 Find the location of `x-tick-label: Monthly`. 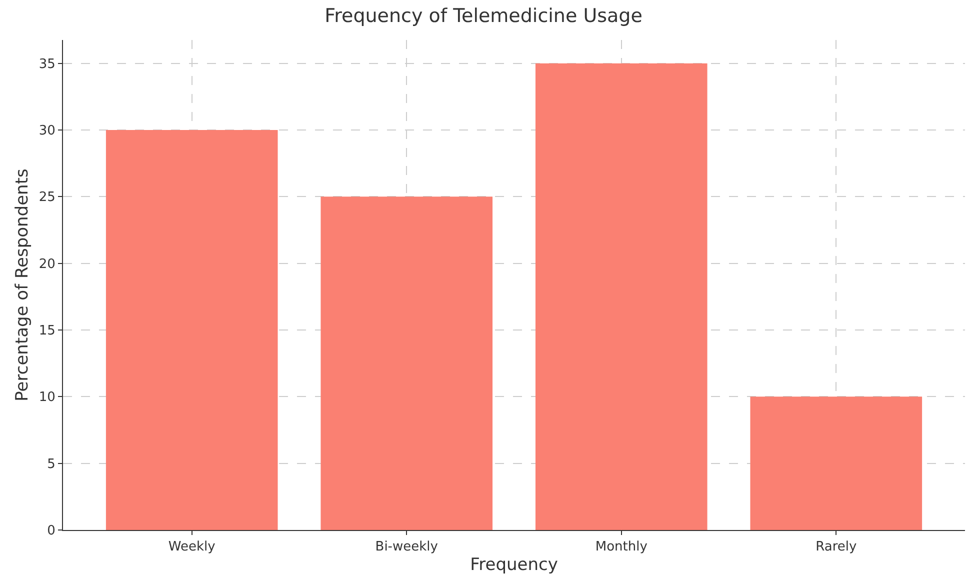

x-tick-label: Monthly is located at coordinates (621, 547).